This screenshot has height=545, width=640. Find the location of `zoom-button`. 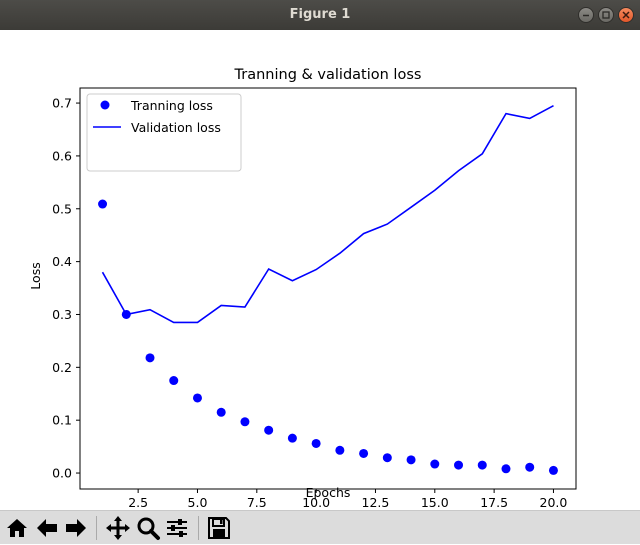

zoom-button is located at coordinates (148, 528).